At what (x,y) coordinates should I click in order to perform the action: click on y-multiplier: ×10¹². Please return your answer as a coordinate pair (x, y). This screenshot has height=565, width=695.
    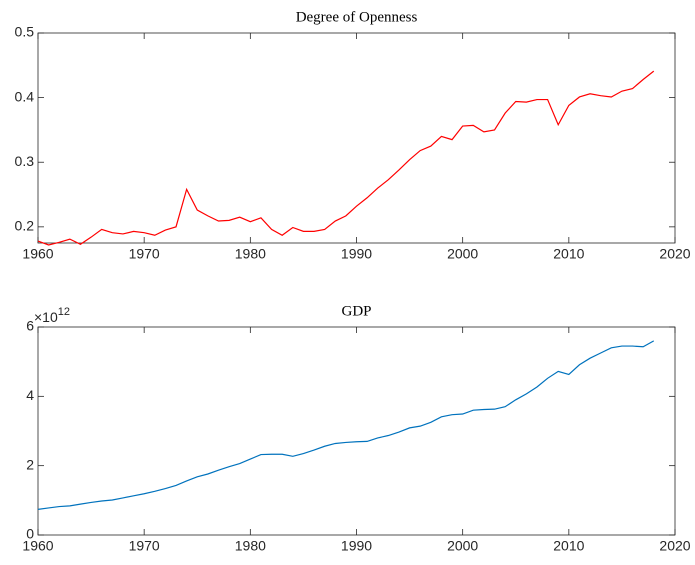
    Looking at the image, I should click on (52, 315).